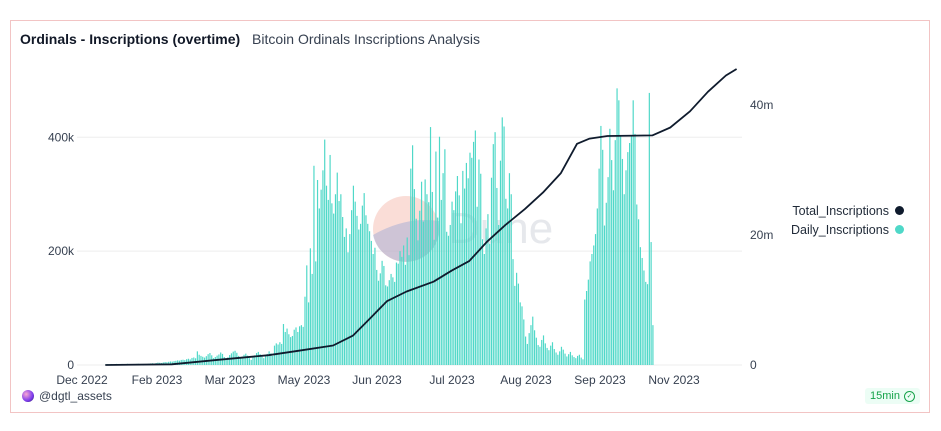 The width and height of the screenshot is (941, 431). Describe the element at coordinates (761, 235) in the screenshot. I see `y-axis-right: 0 20m 40m` at that location.